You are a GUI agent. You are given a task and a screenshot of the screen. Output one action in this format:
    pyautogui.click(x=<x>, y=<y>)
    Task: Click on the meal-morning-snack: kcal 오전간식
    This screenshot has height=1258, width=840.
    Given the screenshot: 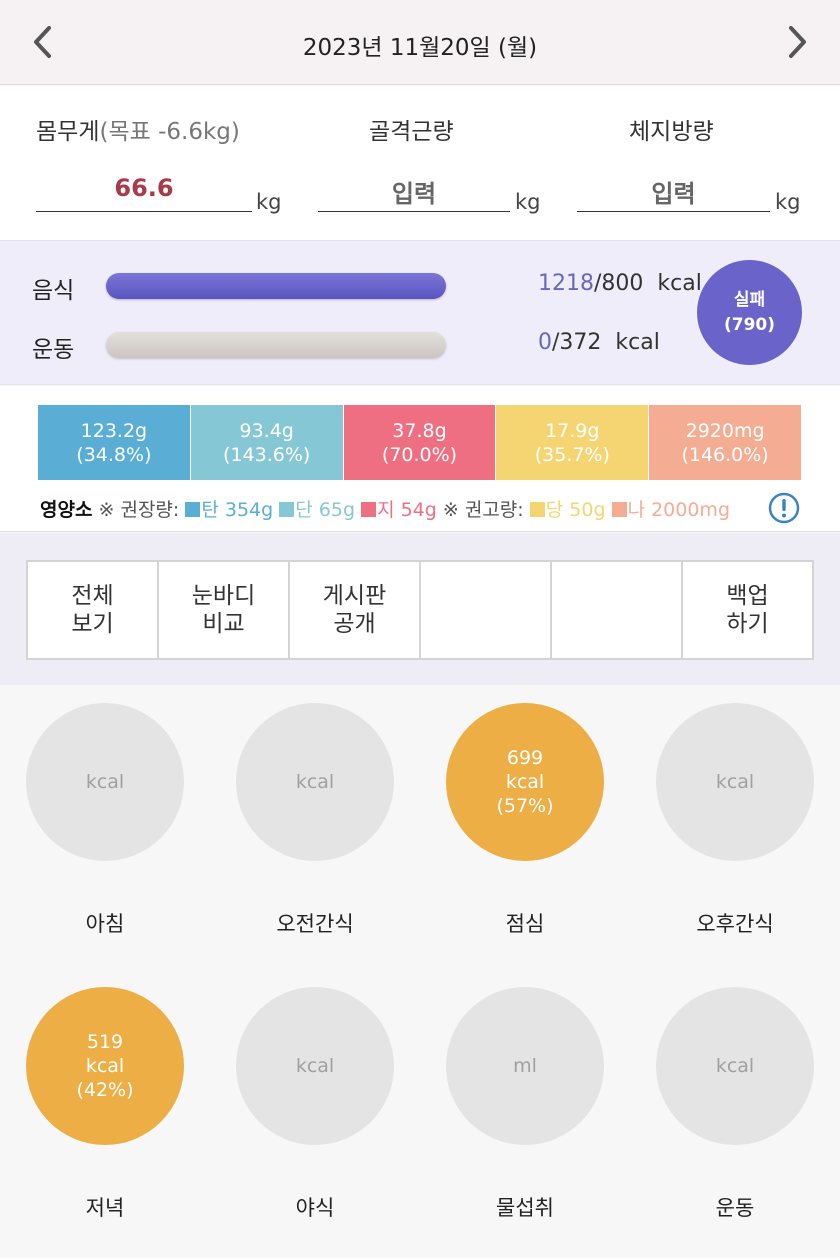 What is the action you would take?
    pyautogui.click(x=315, y=828)
    